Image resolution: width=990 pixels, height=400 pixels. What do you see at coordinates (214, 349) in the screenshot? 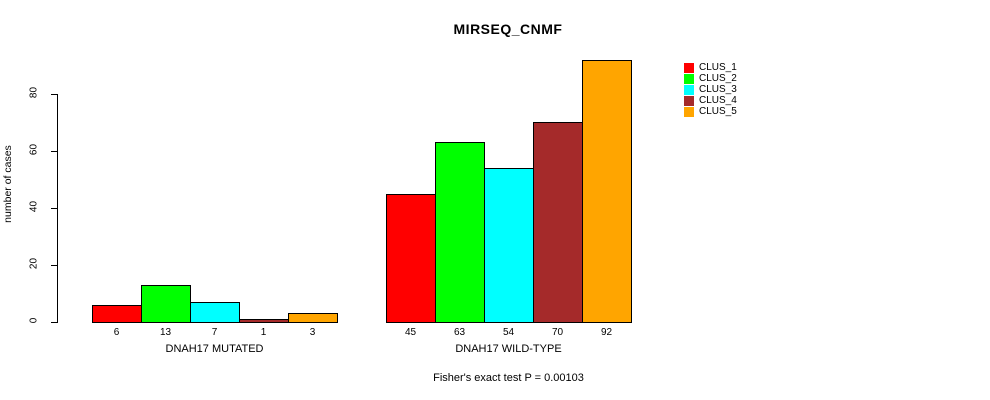
I see `x-axis-group-label-mutated: DNAH17 MUTATED` at bounding box center [214, 349].